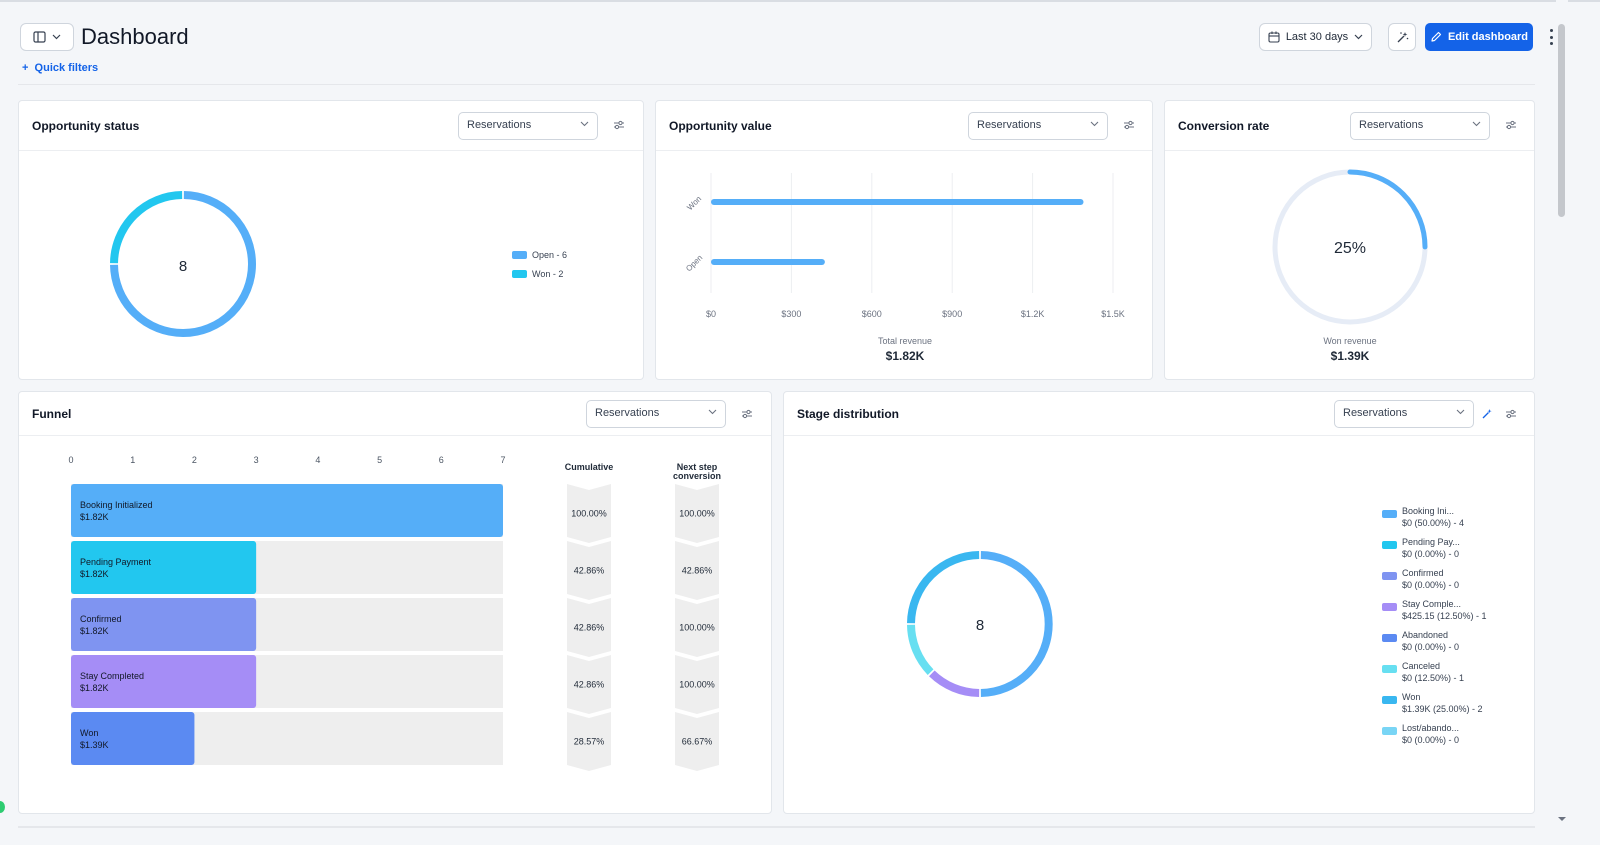  What do you see at coordinates (395, 414) in the screenshot?
I see `card-header: Funnel Reservations` at bounding box center [395, 414].